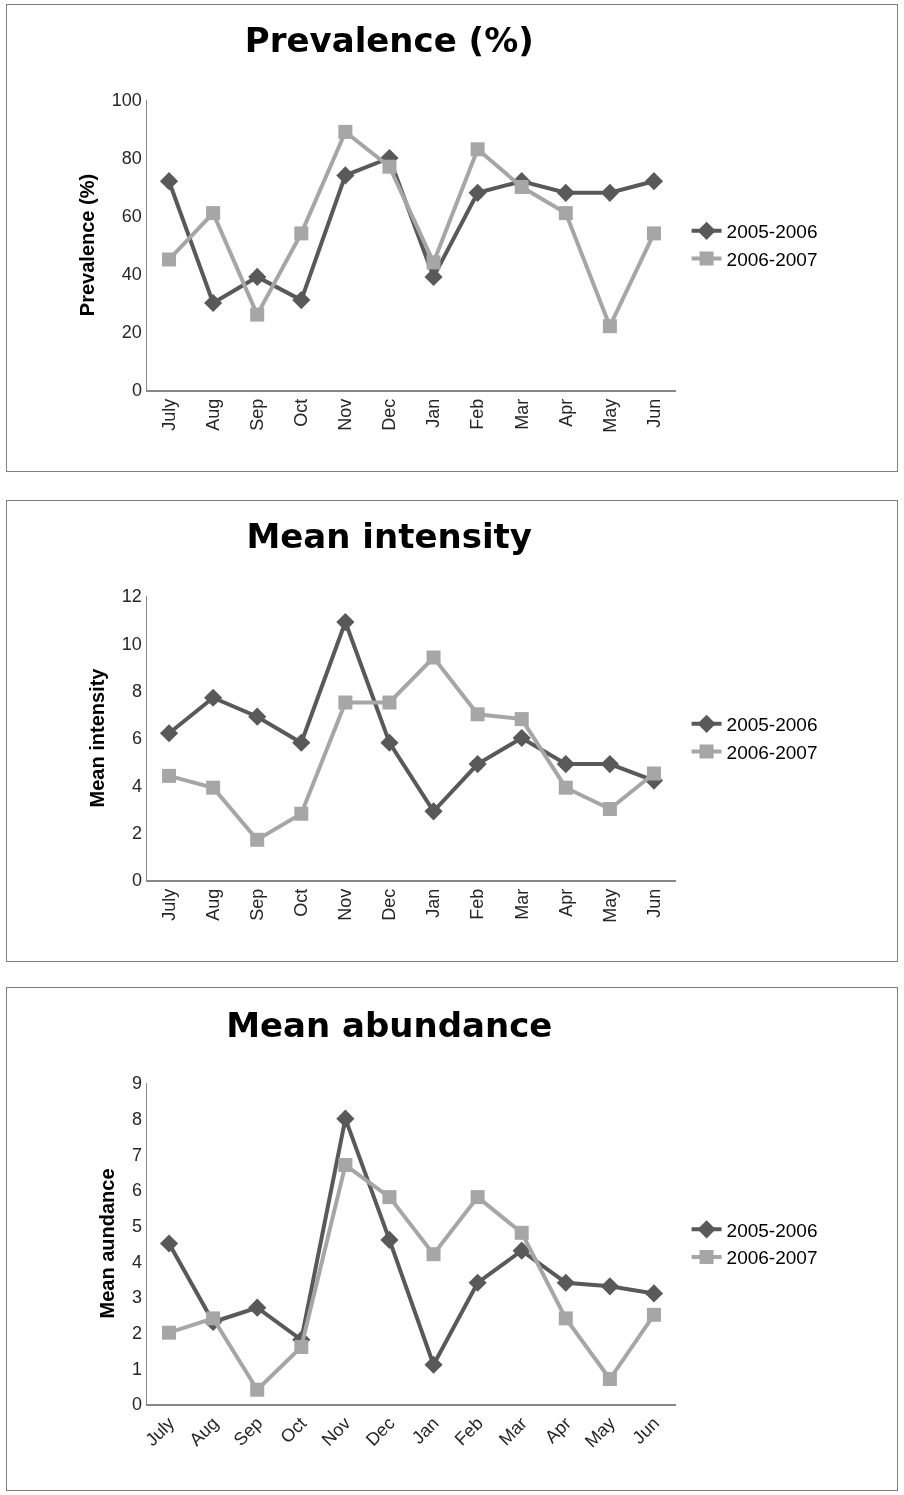  I want to click on y-axis-title: Prevalence (%), so click(86, 245).